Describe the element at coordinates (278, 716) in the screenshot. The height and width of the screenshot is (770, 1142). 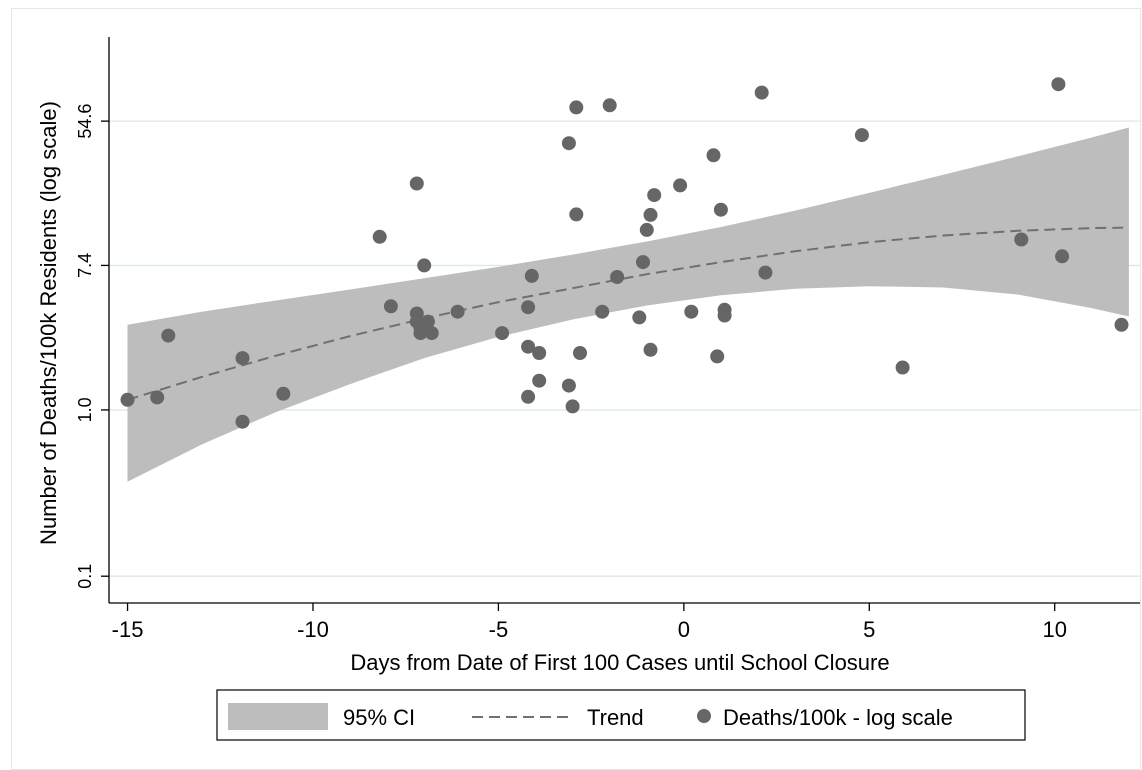
I see `legend-ci-swatch` at that location.